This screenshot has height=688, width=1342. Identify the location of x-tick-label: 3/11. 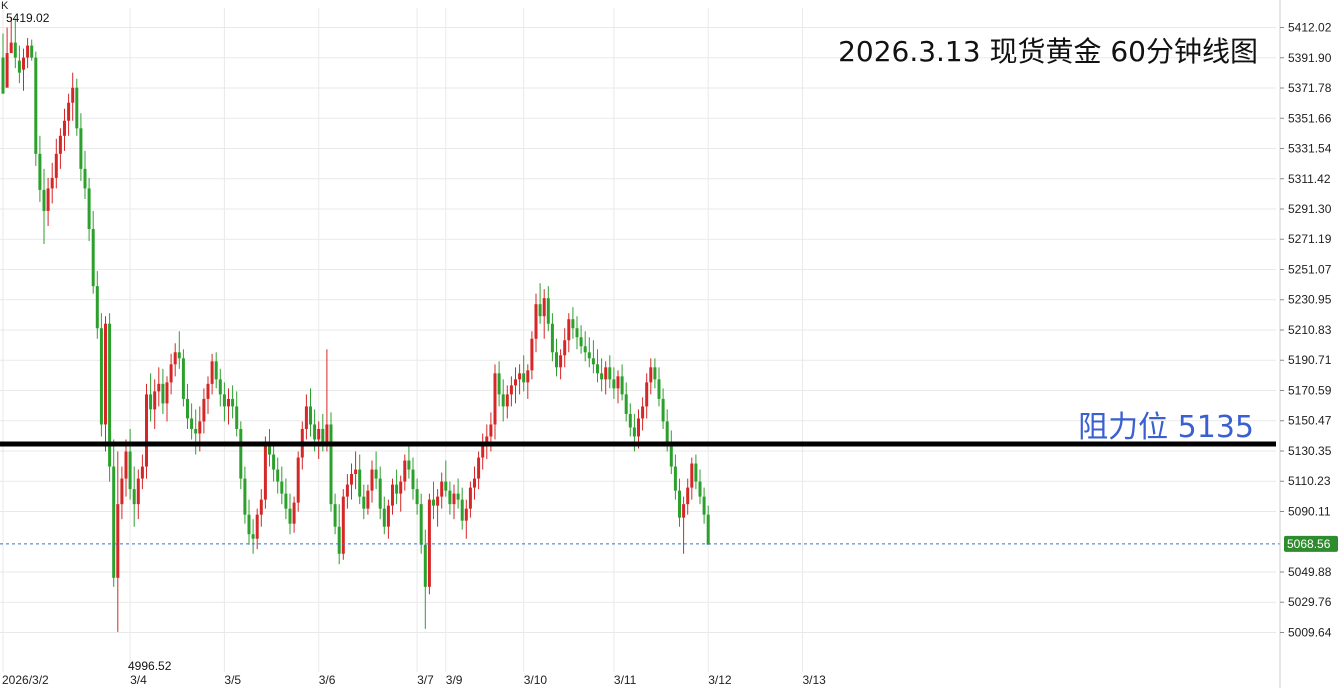
(625, 680).